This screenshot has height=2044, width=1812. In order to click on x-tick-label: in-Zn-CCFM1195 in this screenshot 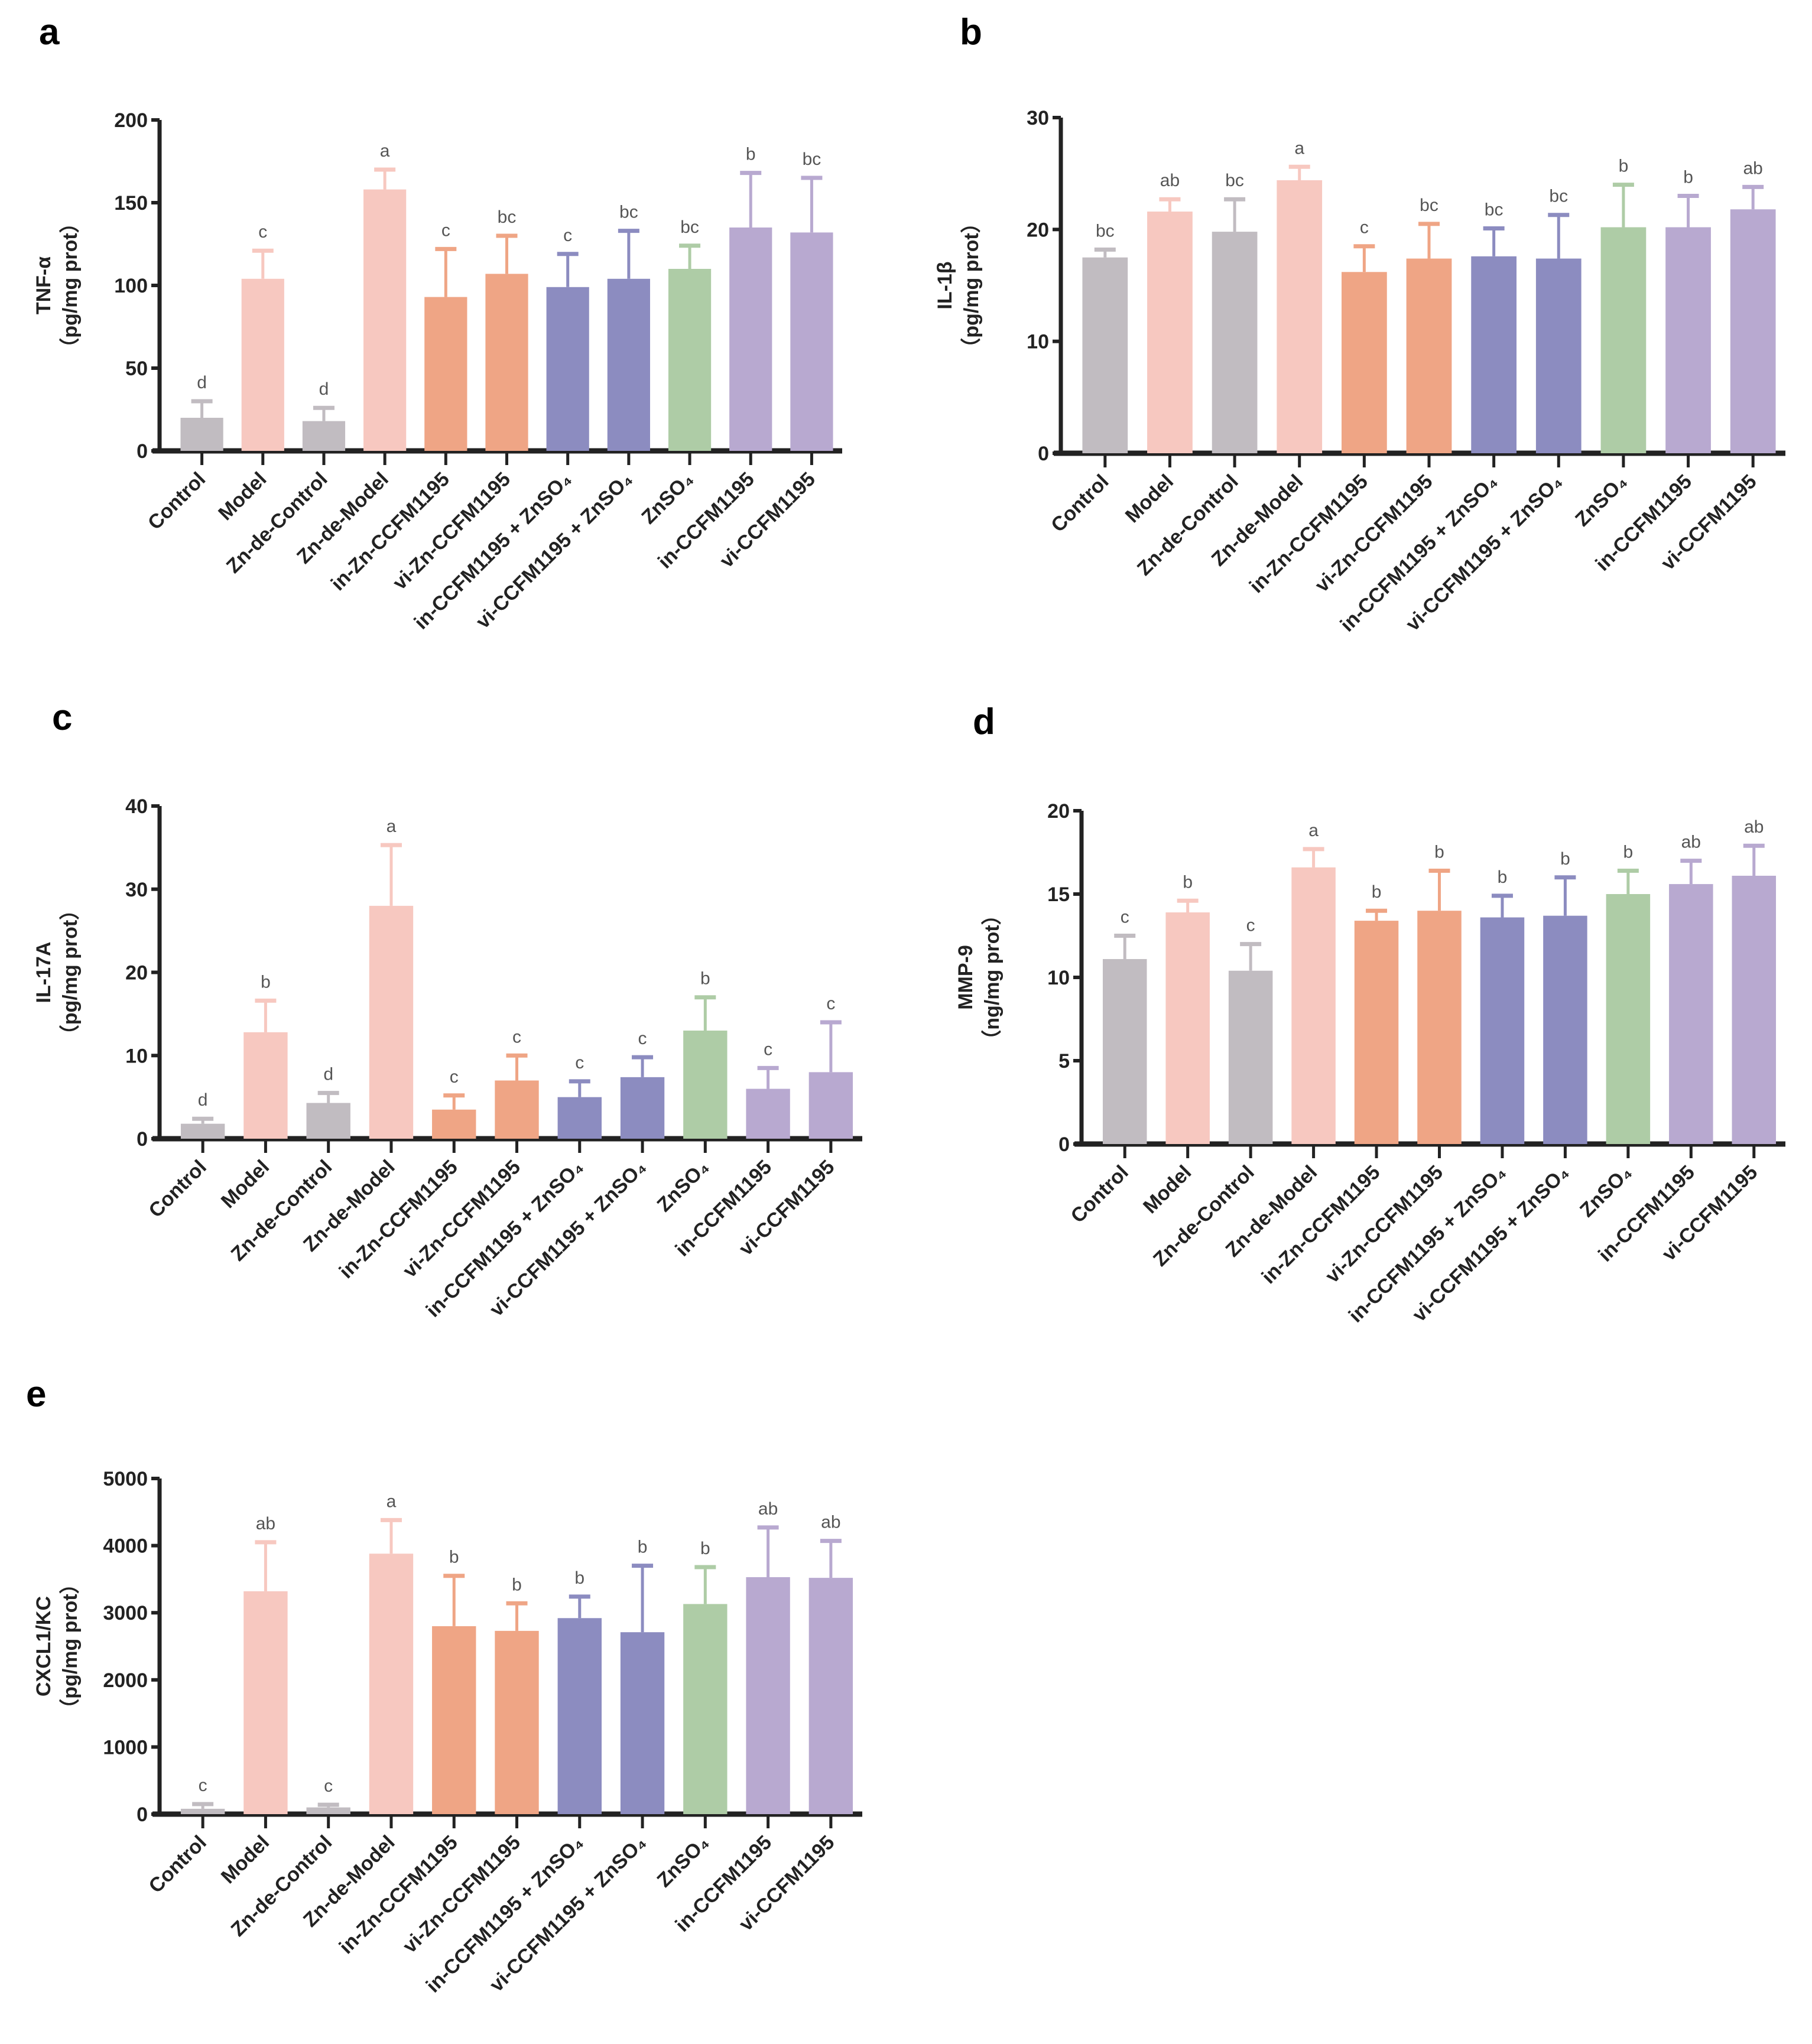, I will do `click(398, 1895)`.